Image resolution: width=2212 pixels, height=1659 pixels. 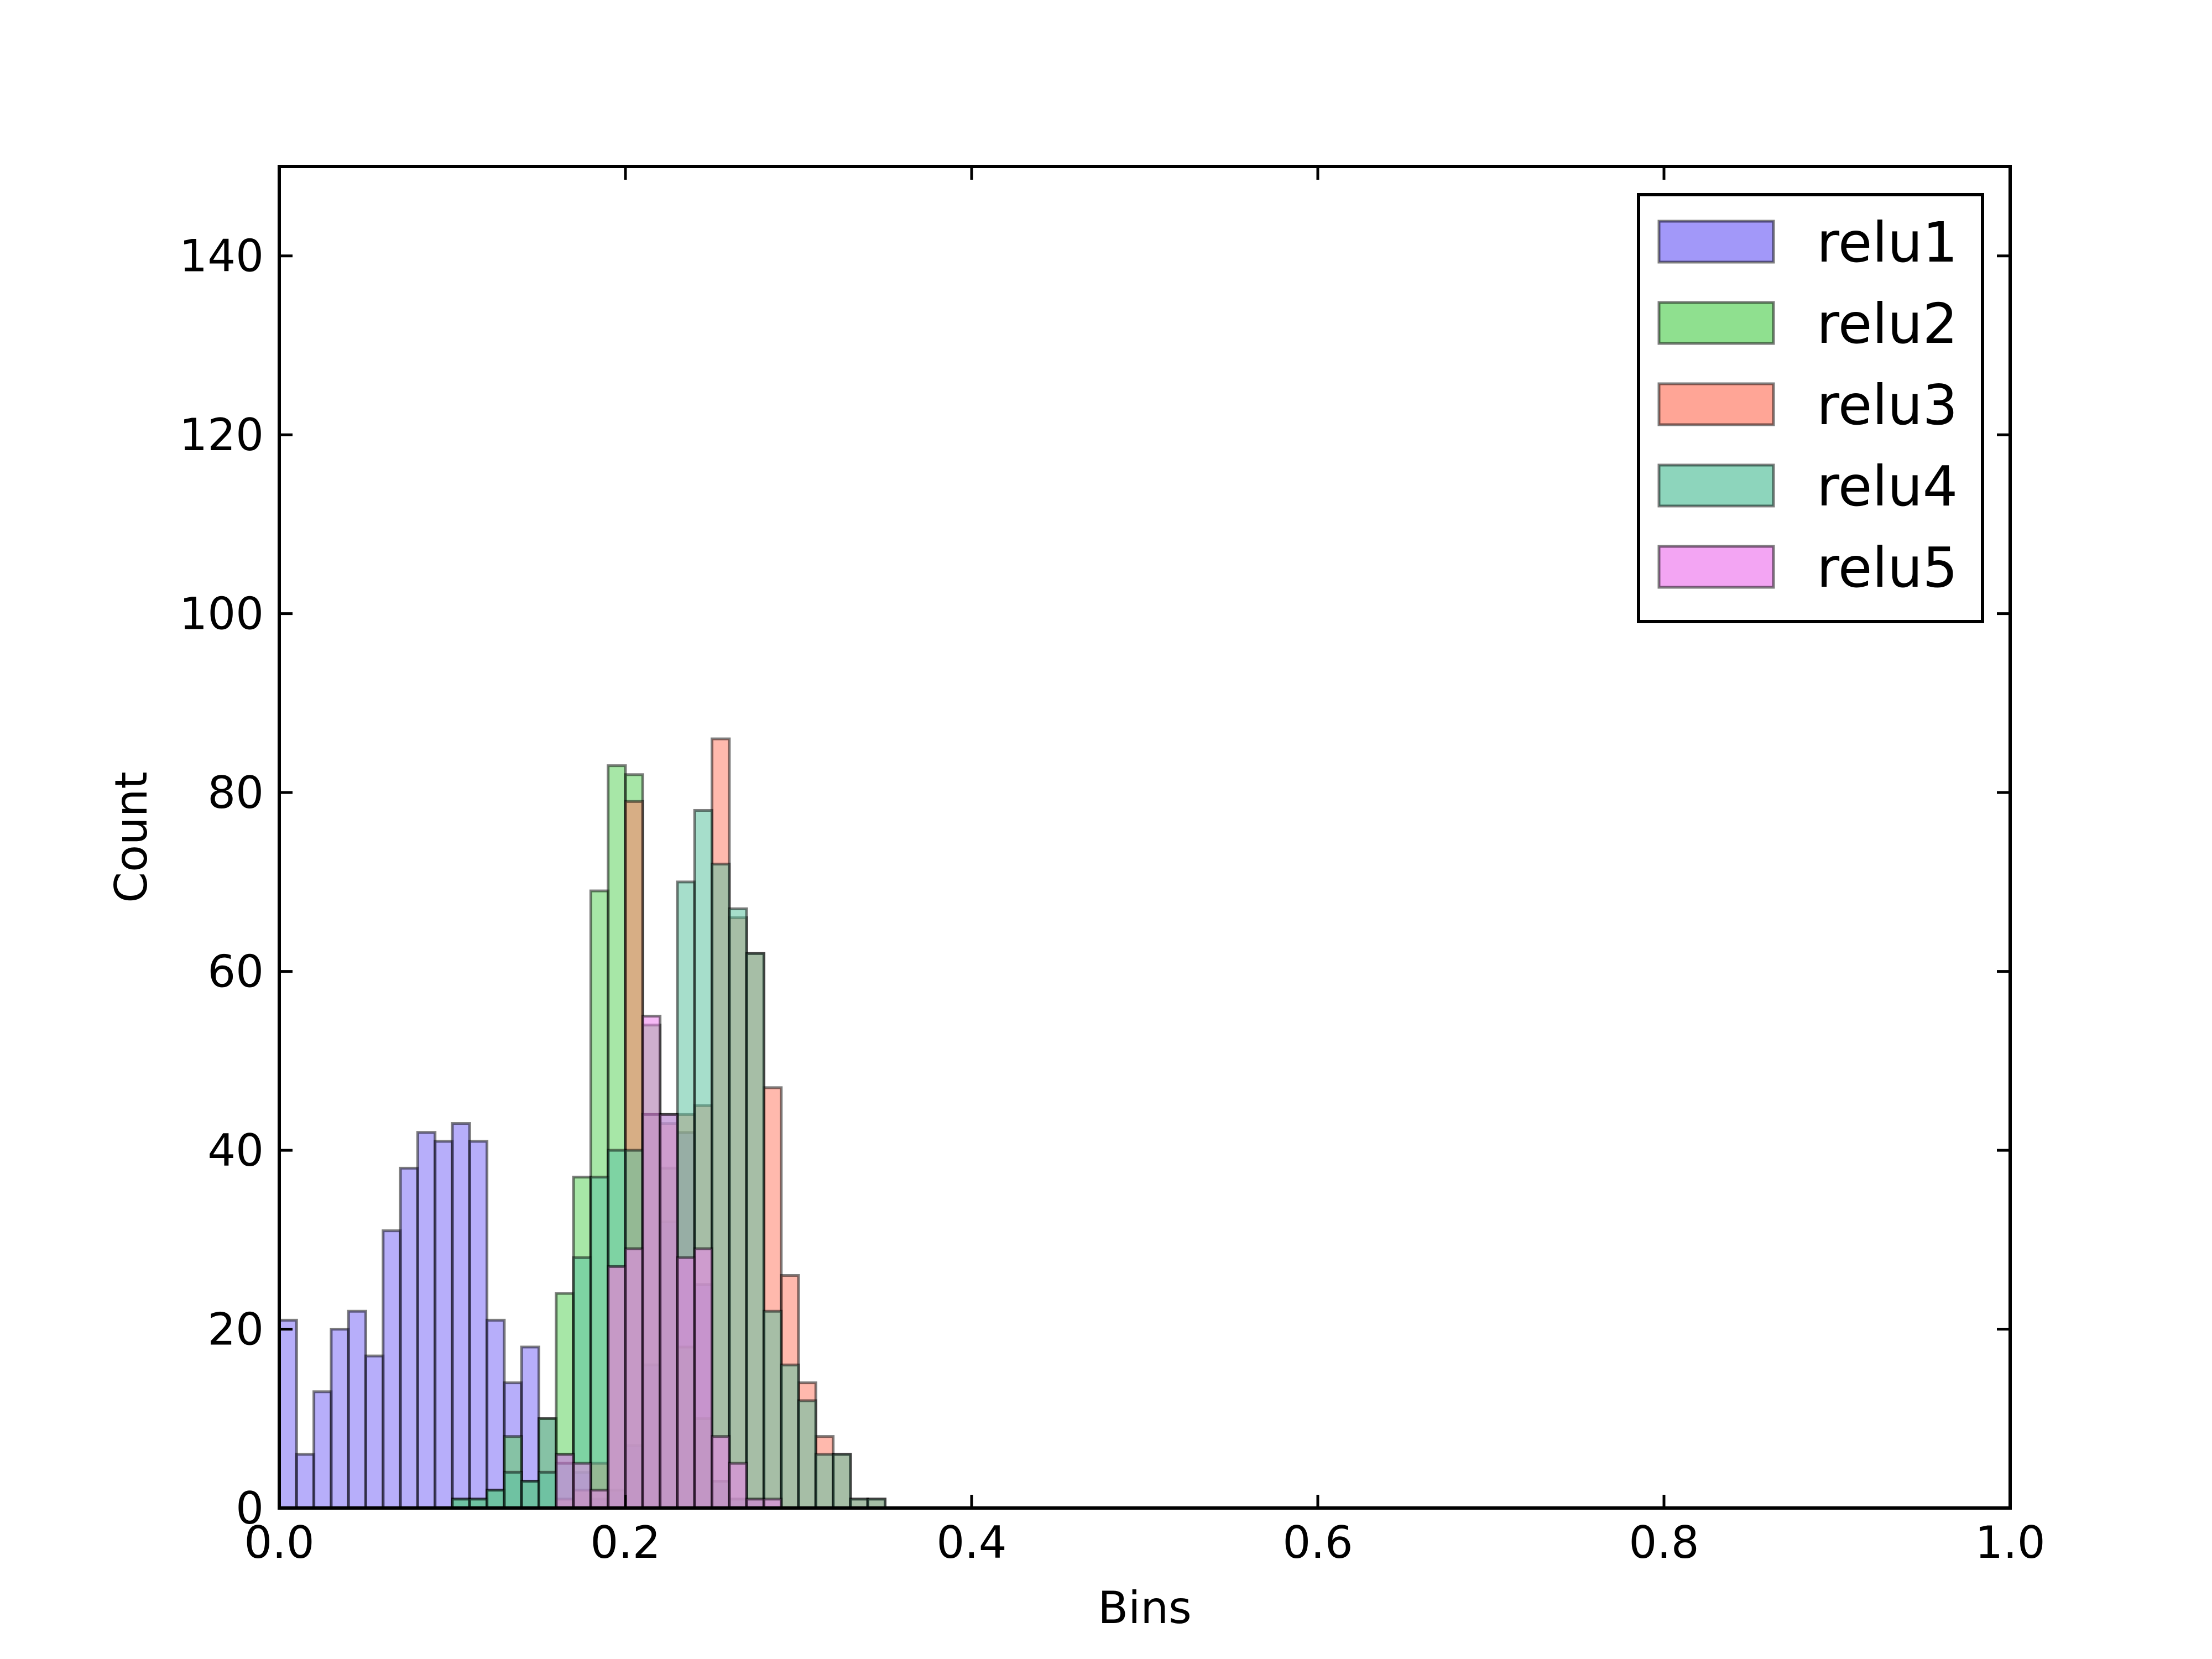 I want to click on y-tick-label: 140, so click(x=222, y=257).